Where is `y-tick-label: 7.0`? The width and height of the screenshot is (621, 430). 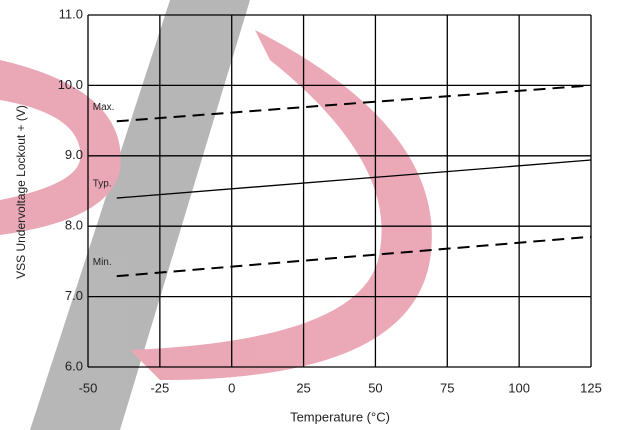 y-tick-label: 7.0 is located at coordinates (74, 295).